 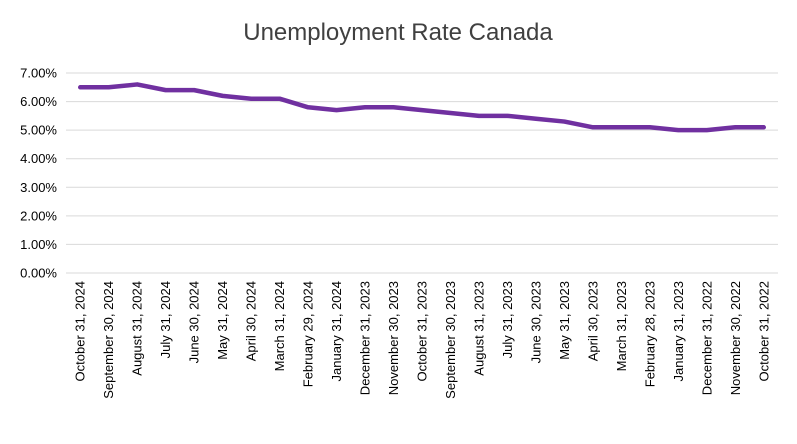 What do you see at coordinates (308, 334) in the screenshot?
I see `x-tick-label: February 29, 2024` at bounding box center [308, 334].